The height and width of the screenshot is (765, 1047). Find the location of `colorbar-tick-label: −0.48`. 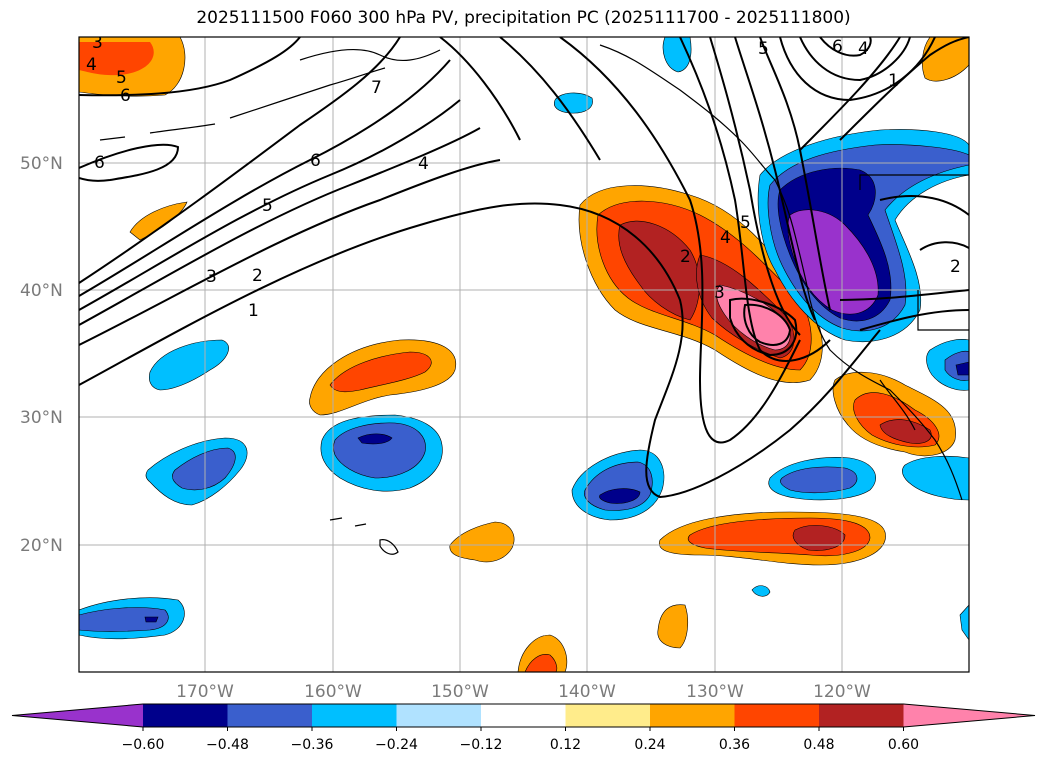

colorbar-tick-label: −0.48 is located at coordinates (227, 745).